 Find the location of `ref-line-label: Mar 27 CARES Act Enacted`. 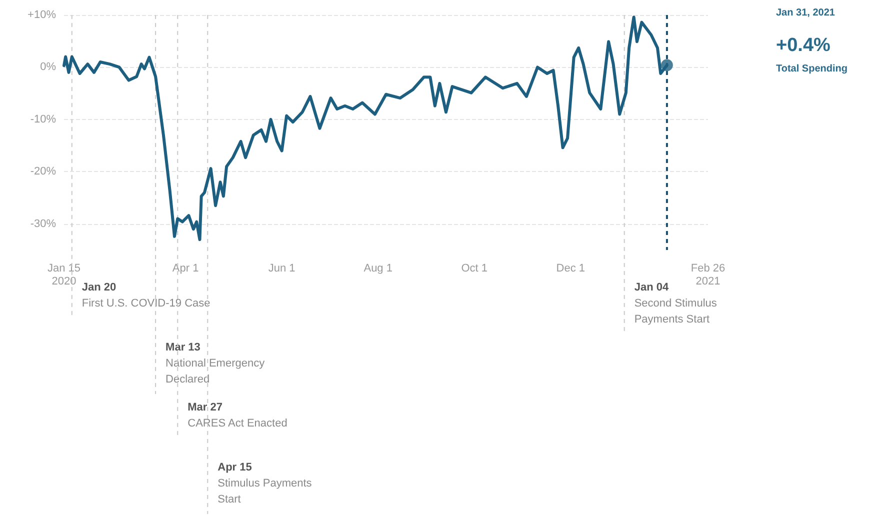

ref-line-label: Mar 27 CARES Act Enacted is located at coordinates (238, 416).